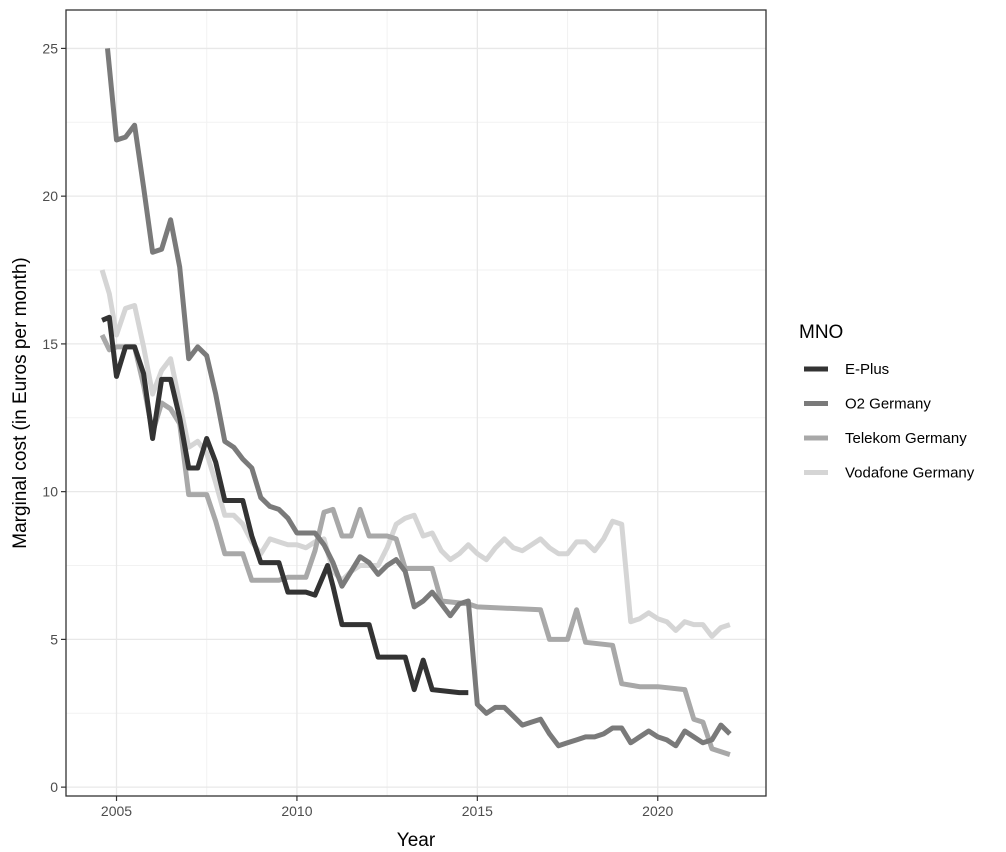 The width and height of the screenshot is (1006, 852). What do you see at coordinates (20, 402) in the screenshot?
I see `y-axis-title: Marginal cost (in Euros per month)` at bounding box center [20, 402].